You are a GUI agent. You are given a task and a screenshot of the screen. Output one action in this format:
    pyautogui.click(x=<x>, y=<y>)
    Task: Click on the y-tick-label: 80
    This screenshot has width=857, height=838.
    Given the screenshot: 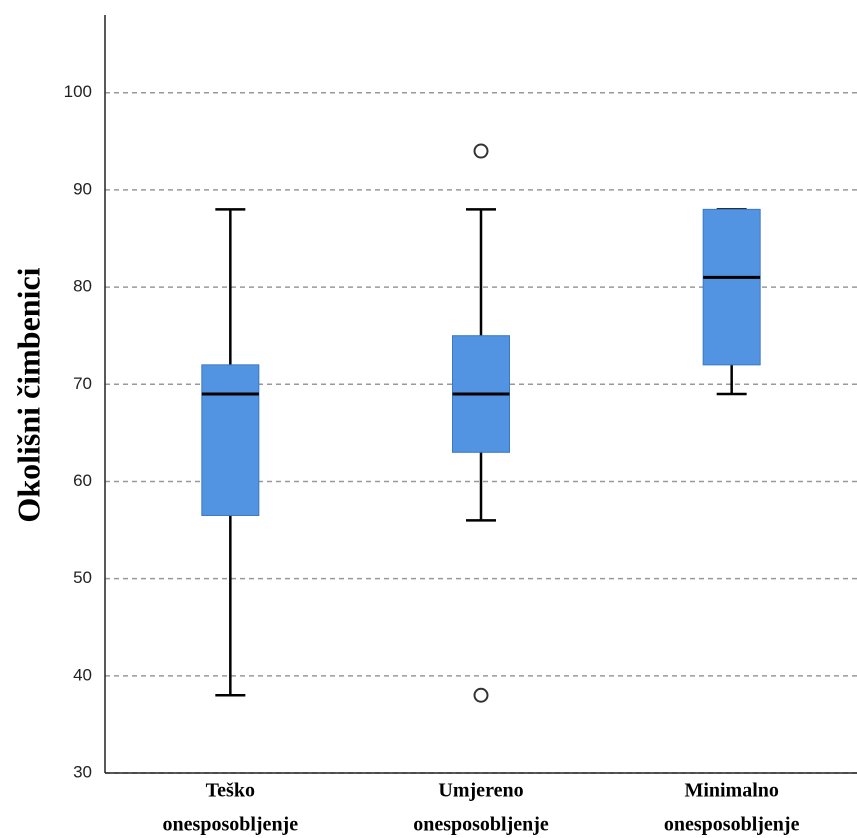 What is the action you would take?
    pyautogui.click(x=82, y=286)
    